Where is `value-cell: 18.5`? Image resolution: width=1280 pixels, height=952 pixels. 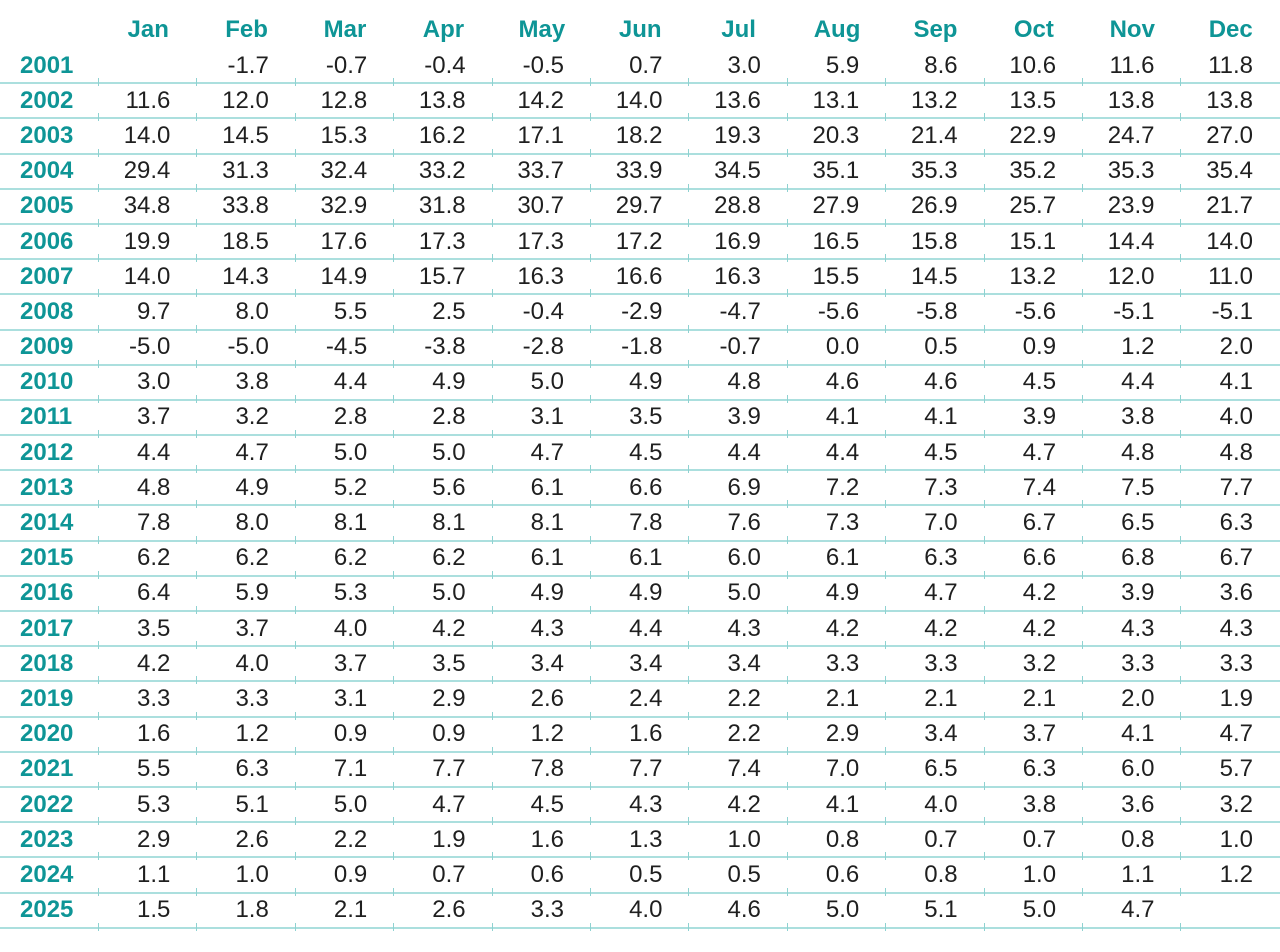 value-cell: 18.5 is located at coordinates (247, 244).